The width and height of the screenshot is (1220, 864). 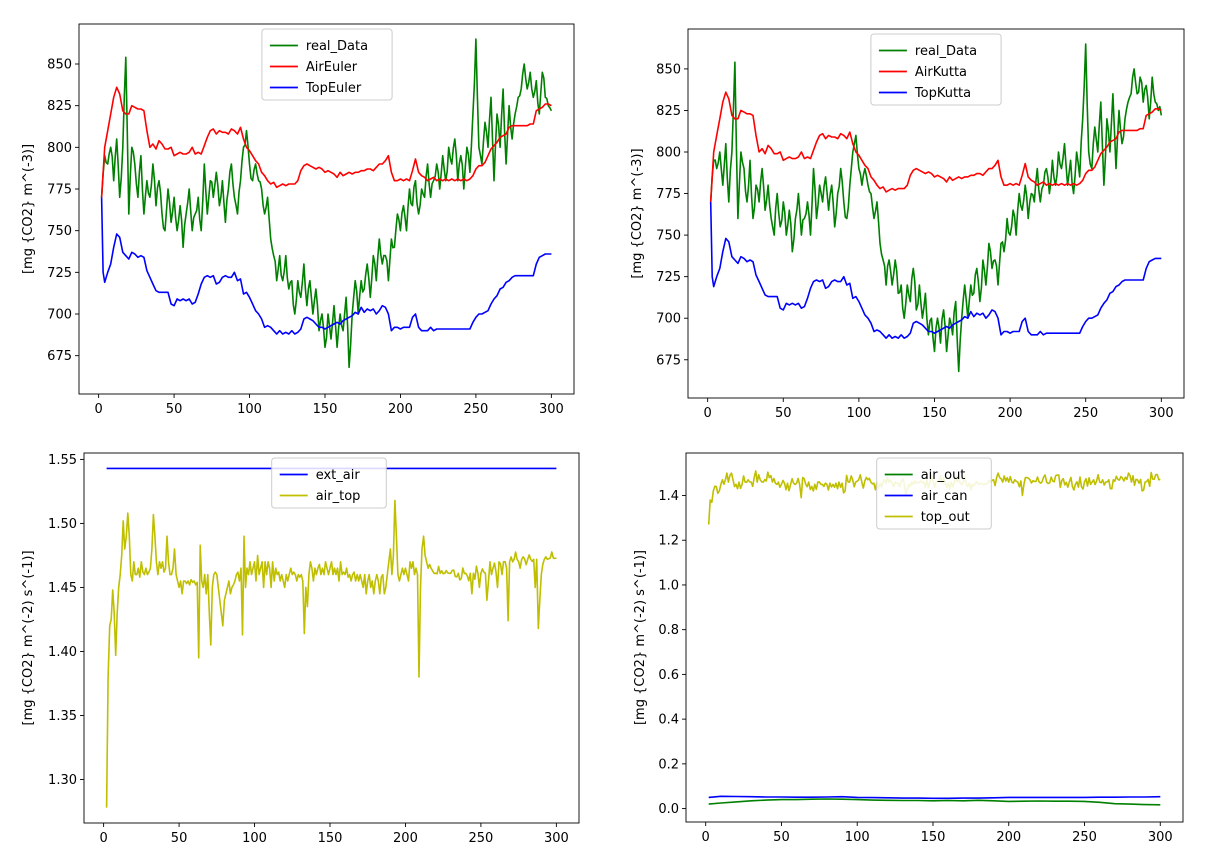 I want to click on y-tick-label: 1.0, so click(x=668, y=585).